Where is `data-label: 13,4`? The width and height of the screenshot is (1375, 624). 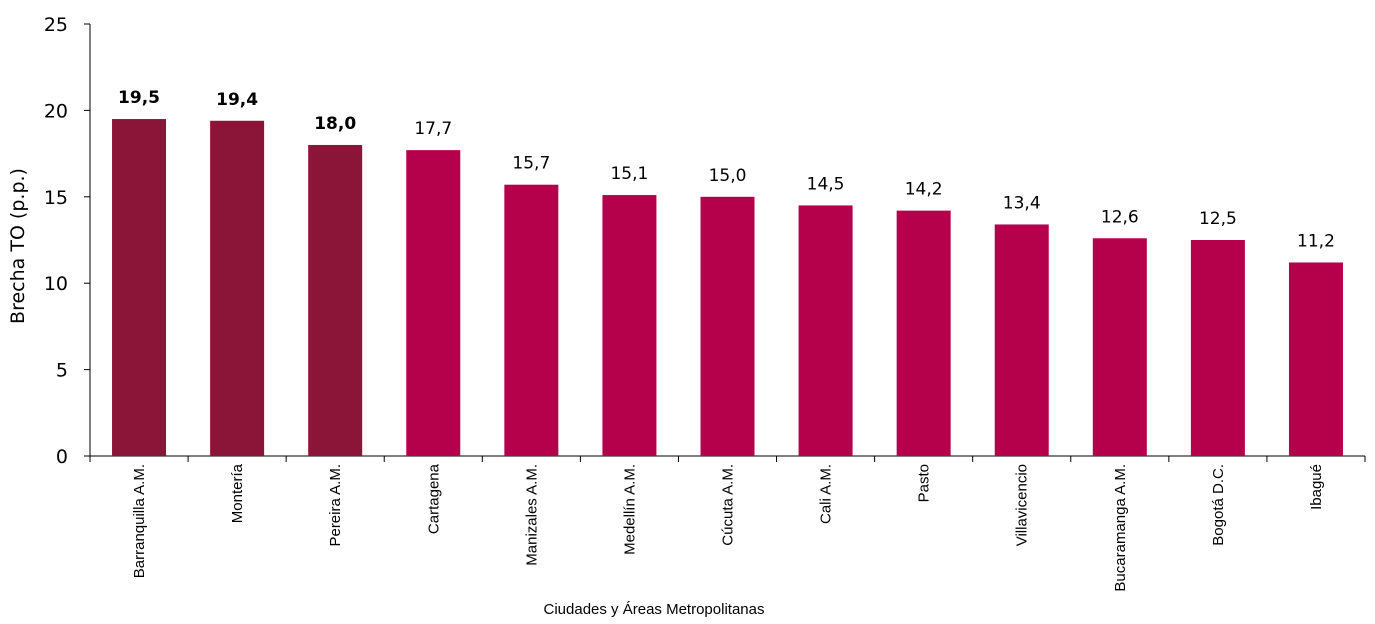
data-label: 13,4 is located at coordinates (1022, 203).